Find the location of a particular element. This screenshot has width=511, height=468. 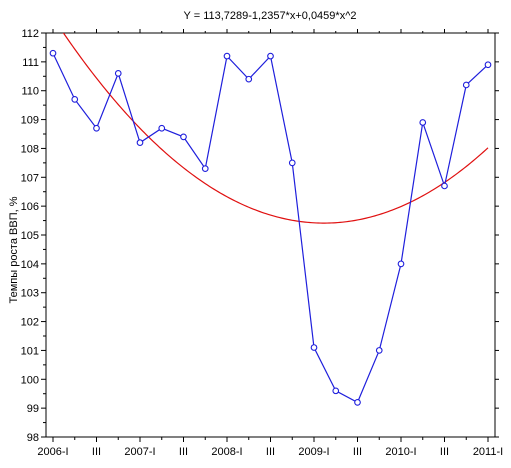

y-tick-label: 107 is located at coordinates (30, 178).